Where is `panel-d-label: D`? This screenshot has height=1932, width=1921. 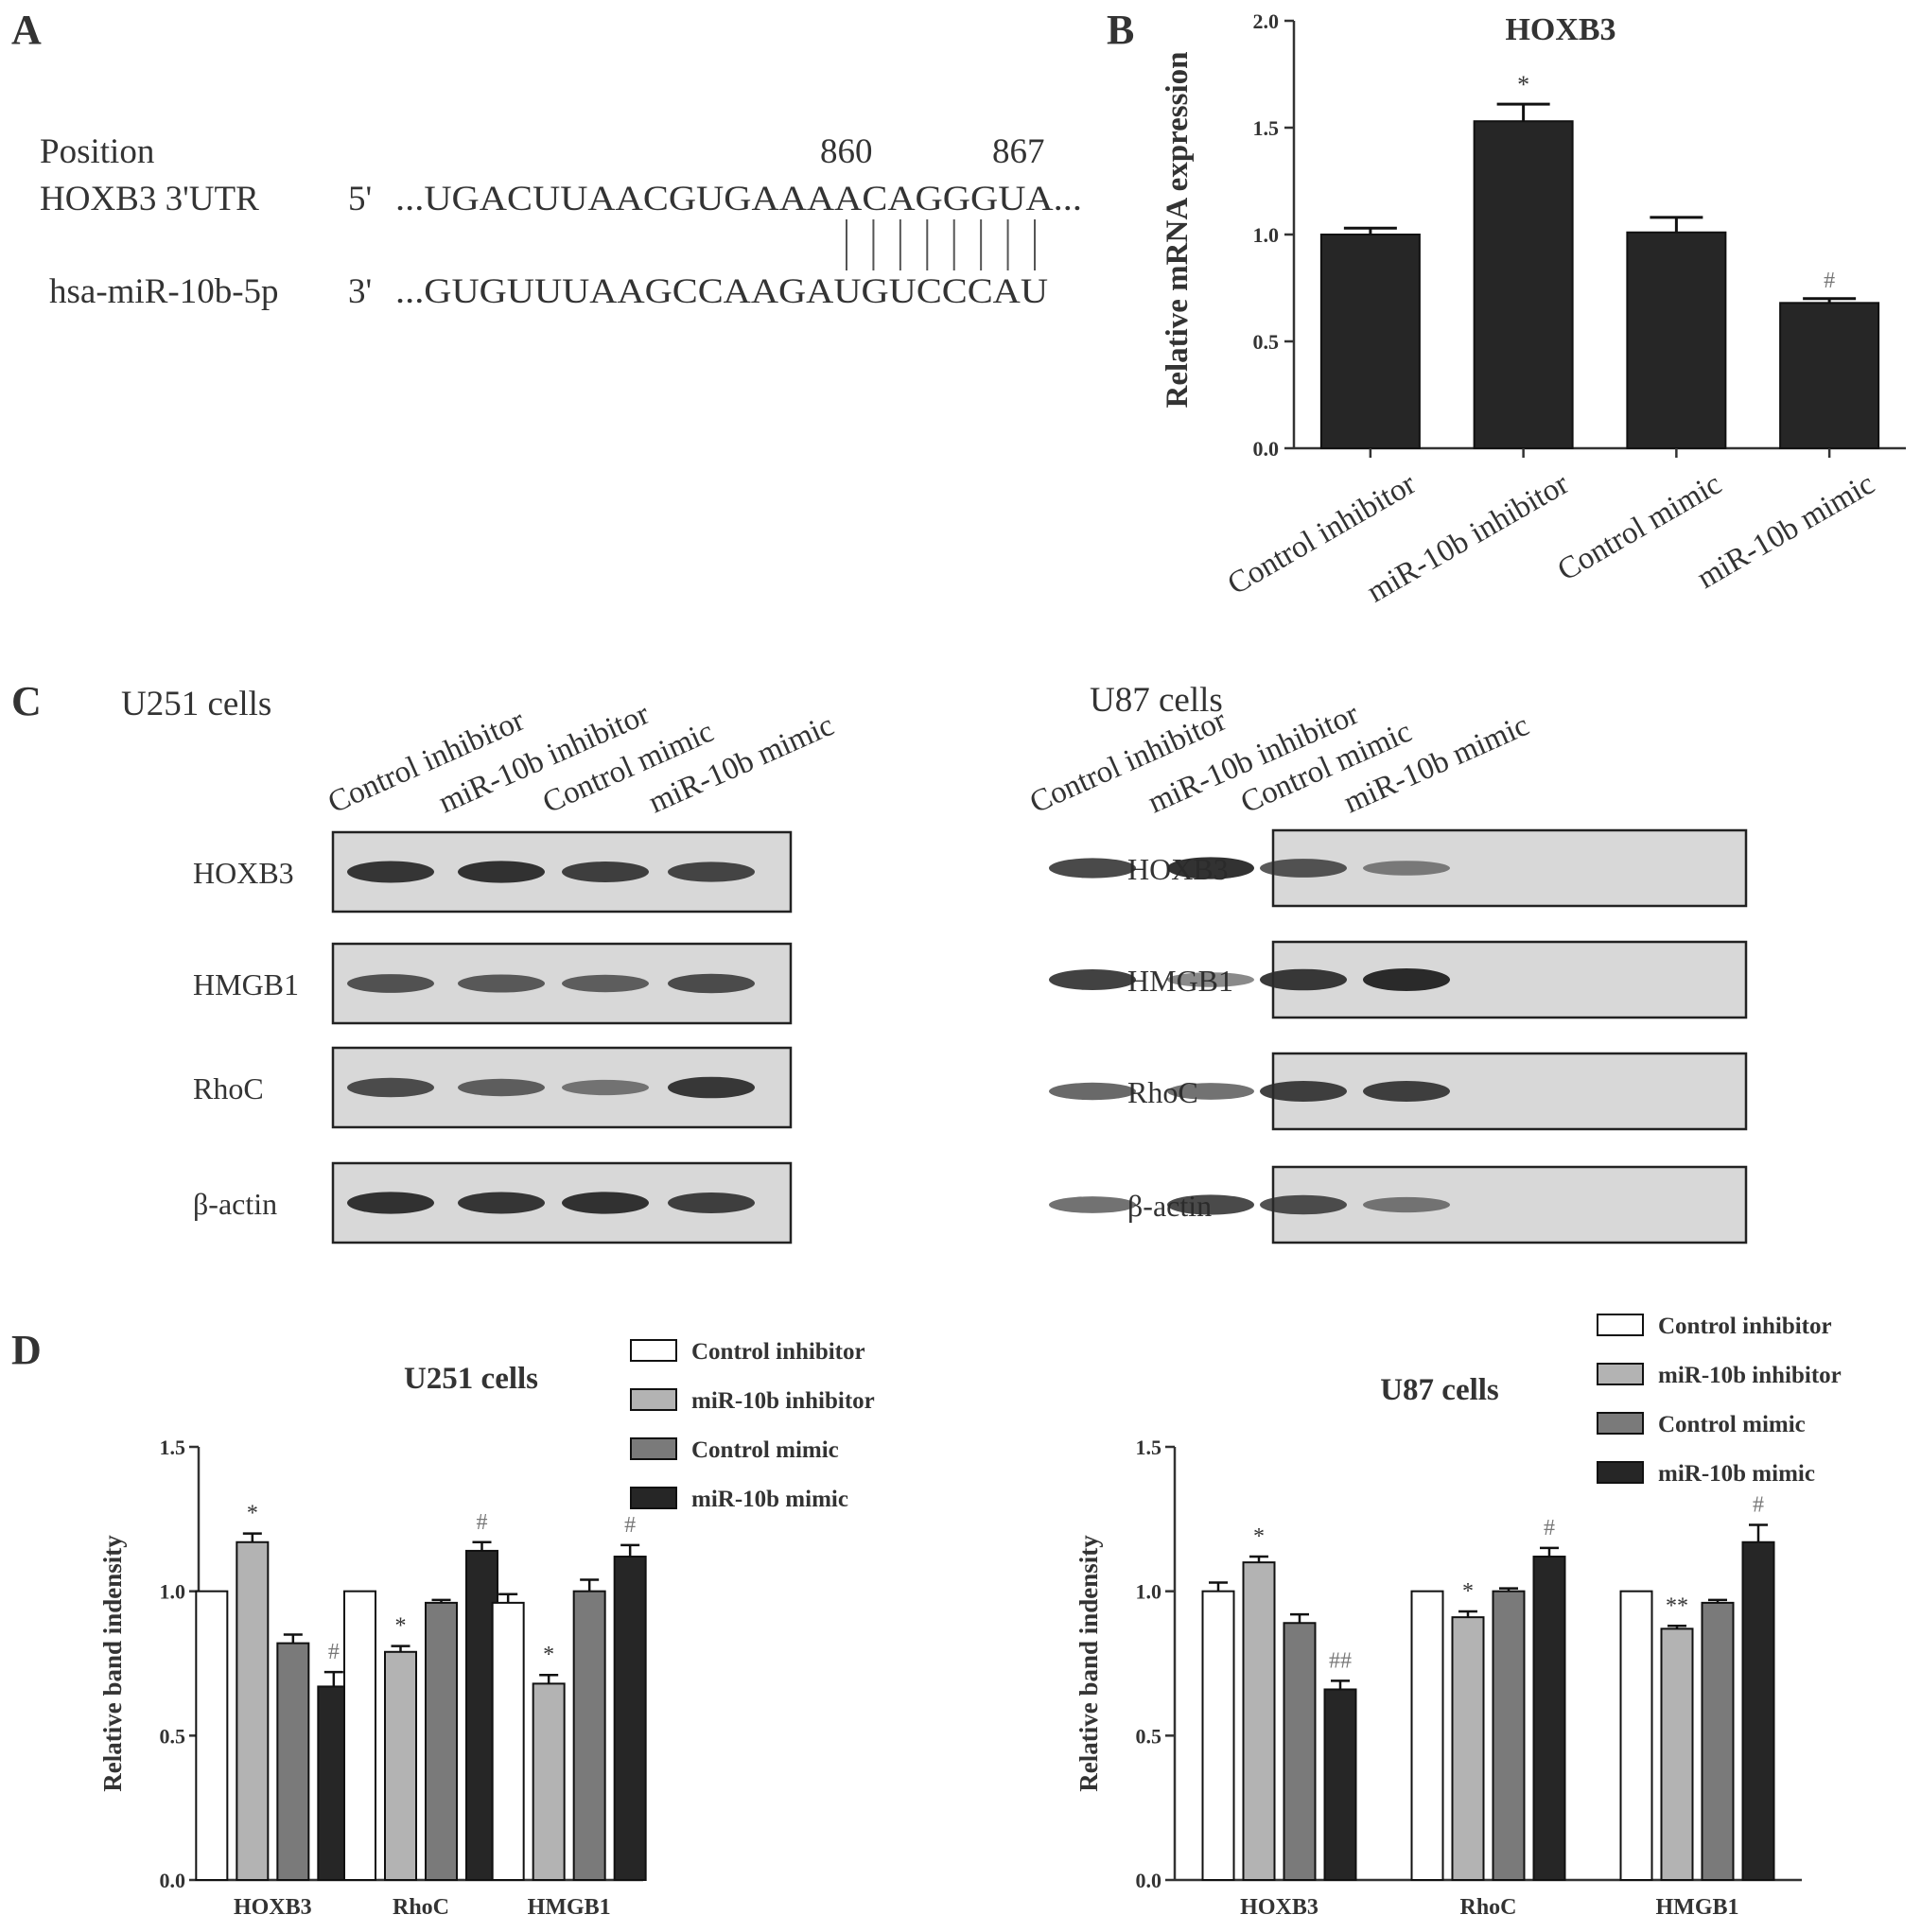 panel-d-label: D is located at coordinates (26, 1350).